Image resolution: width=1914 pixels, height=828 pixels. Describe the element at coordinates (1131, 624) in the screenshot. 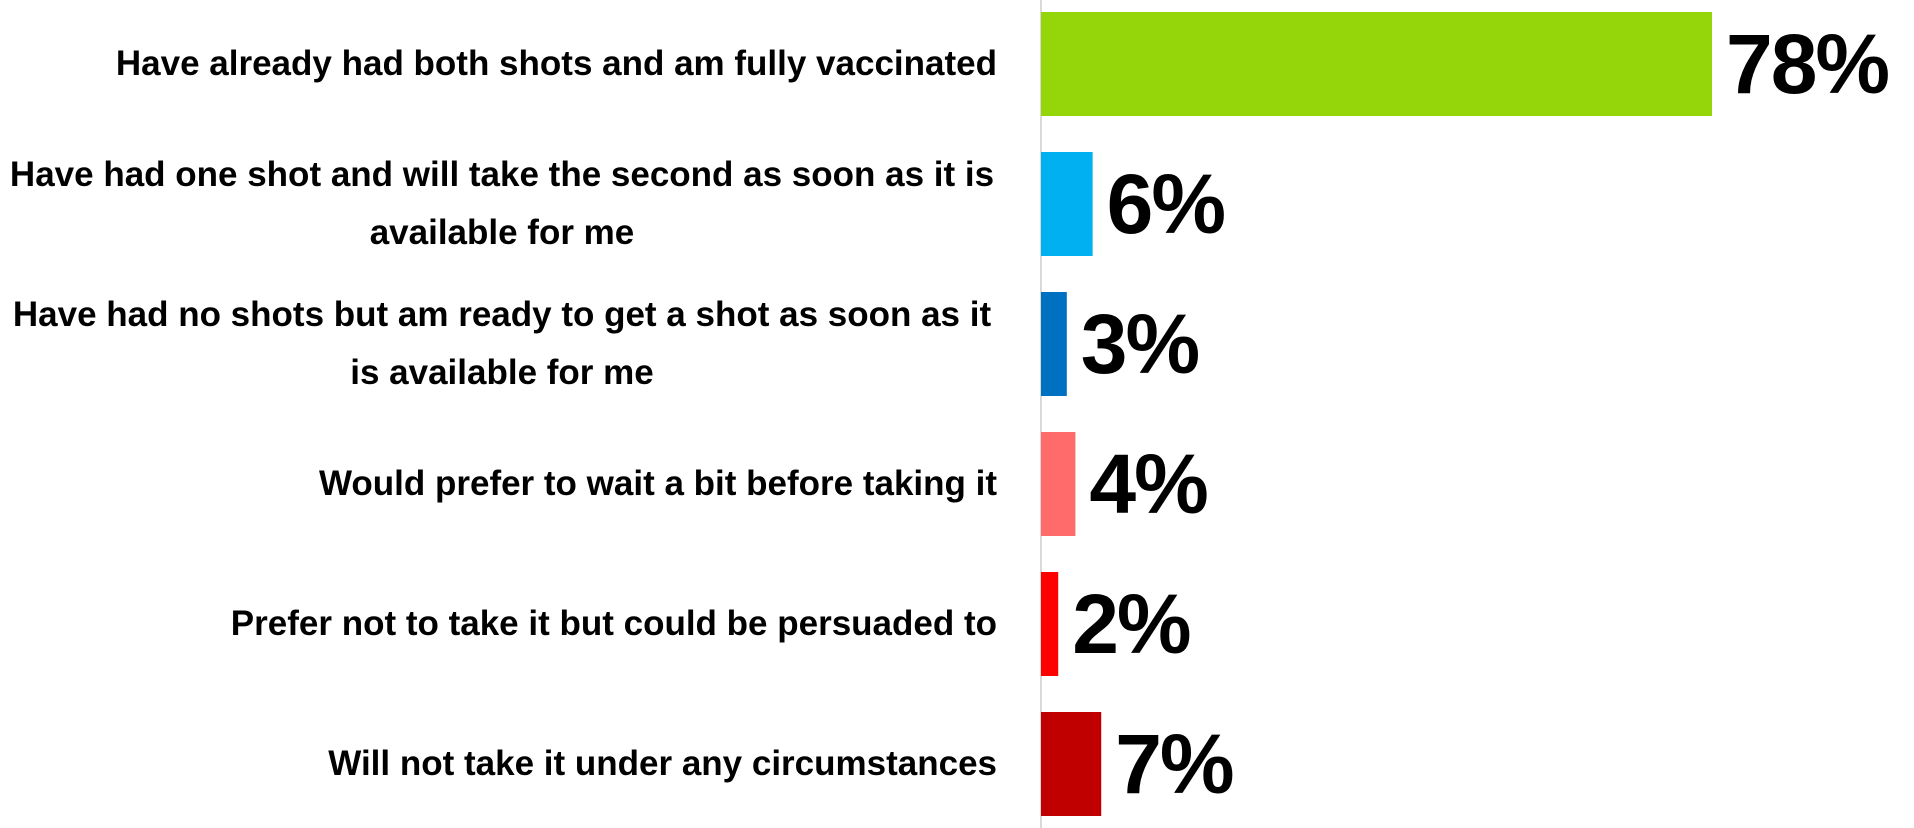

I see `value-label: 2%` at that location.